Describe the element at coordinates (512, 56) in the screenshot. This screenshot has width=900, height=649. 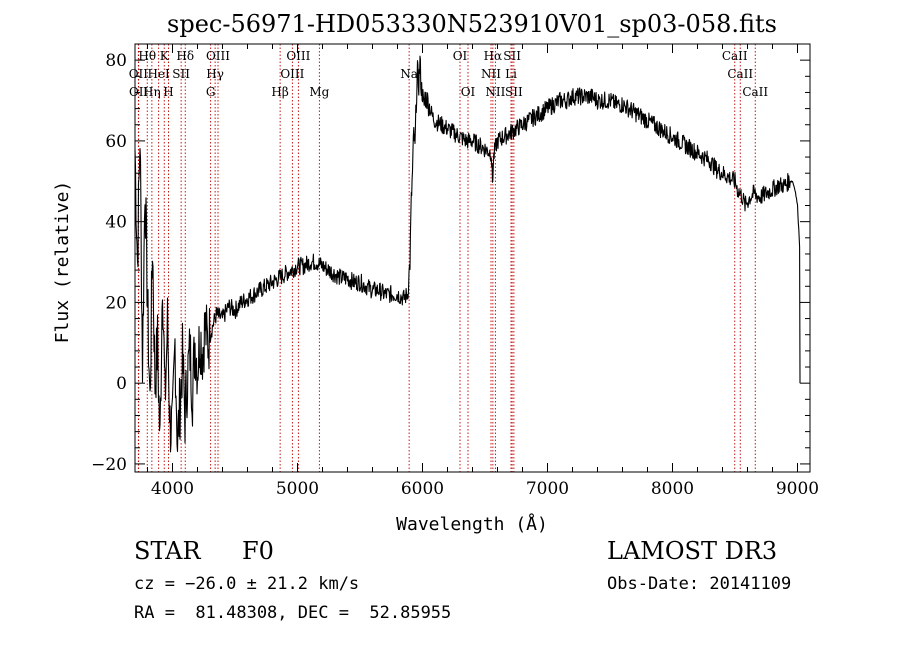
I see `line-label-7: SII` at that location.